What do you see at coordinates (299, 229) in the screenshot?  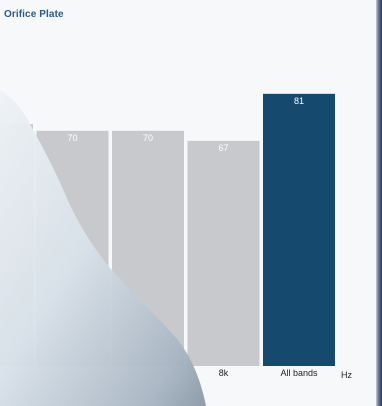 I see `bar-all-bands` at bounding box center [299, 229].